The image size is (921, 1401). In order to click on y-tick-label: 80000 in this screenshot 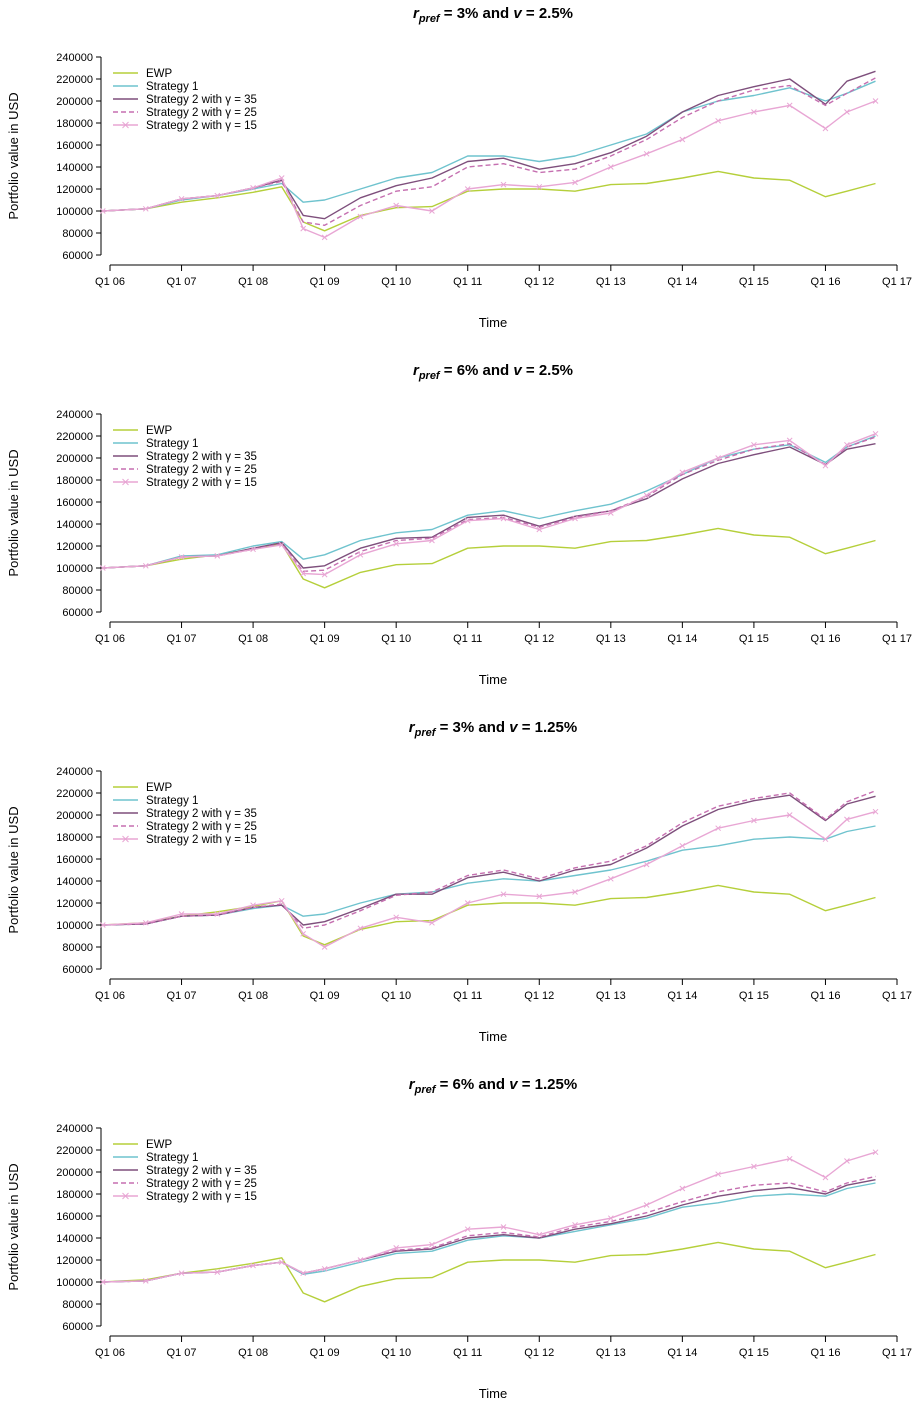, I will do `click(77, 234)`.